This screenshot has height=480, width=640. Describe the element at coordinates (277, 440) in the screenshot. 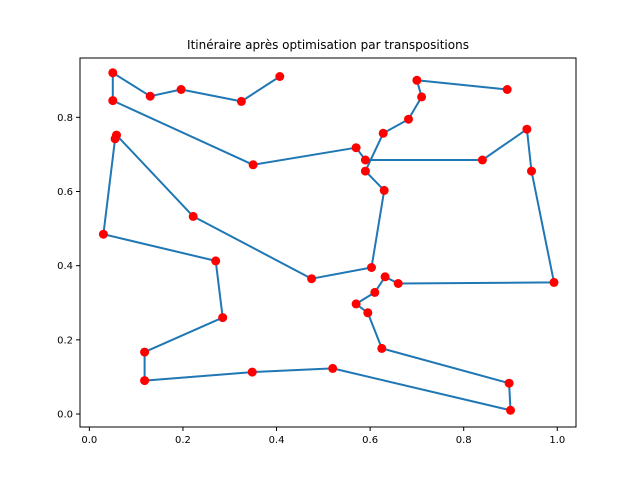

I see `x-tick-label: 0.4` at that location.